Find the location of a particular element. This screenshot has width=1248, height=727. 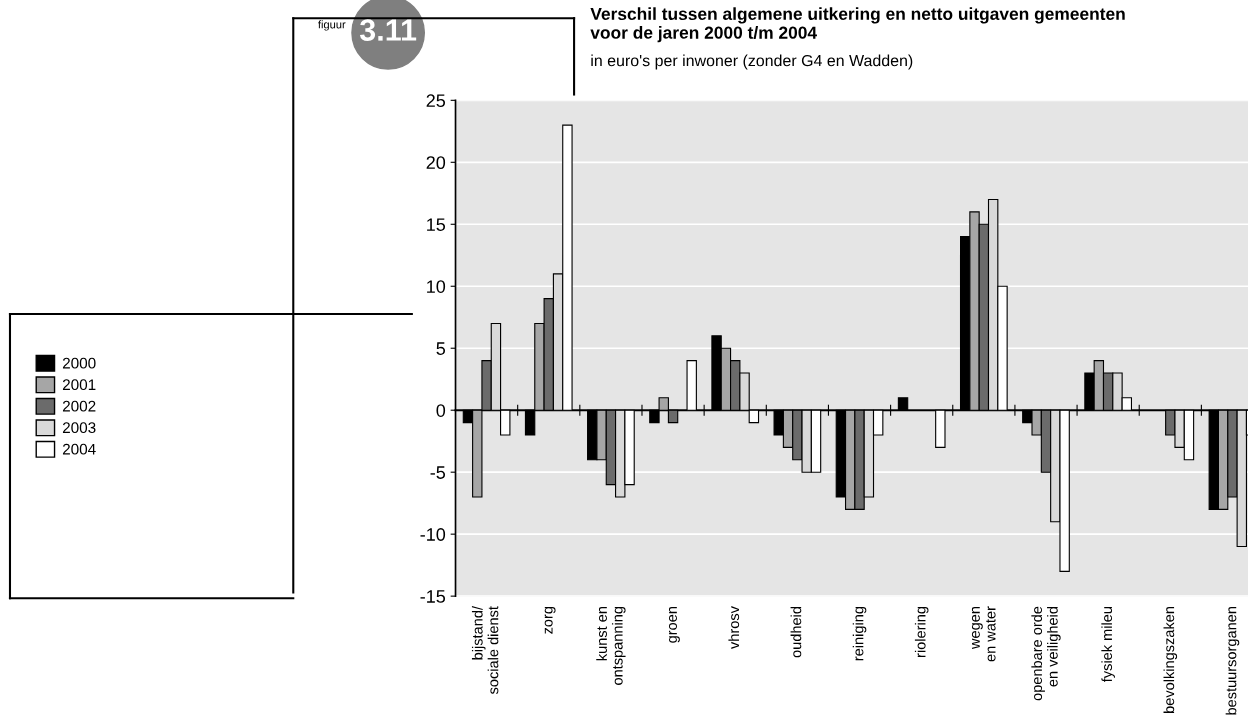

chart-title: Verschil tussen algemene uitkering en netto uitgaven gemeenten voor de jaren 2000 t/m 2004 is located at coordinates (857, 25).